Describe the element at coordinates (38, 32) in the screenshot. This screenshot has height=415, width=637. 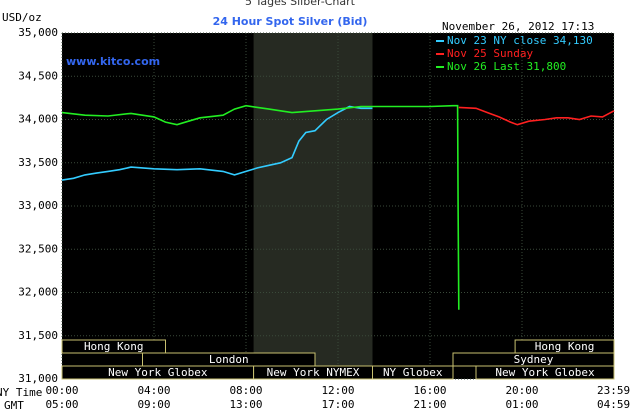
I see `y-tick-label: 35,000` at that location.